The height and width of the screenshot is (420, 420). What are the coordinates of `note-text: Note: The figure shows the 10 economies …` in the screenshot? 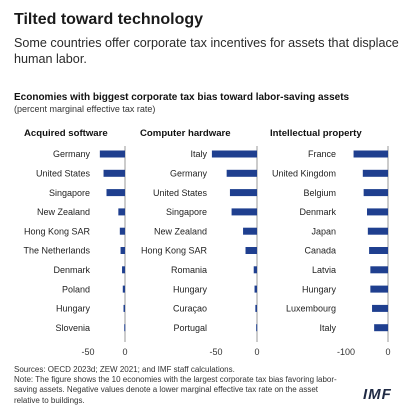 It's located at (175, 390).